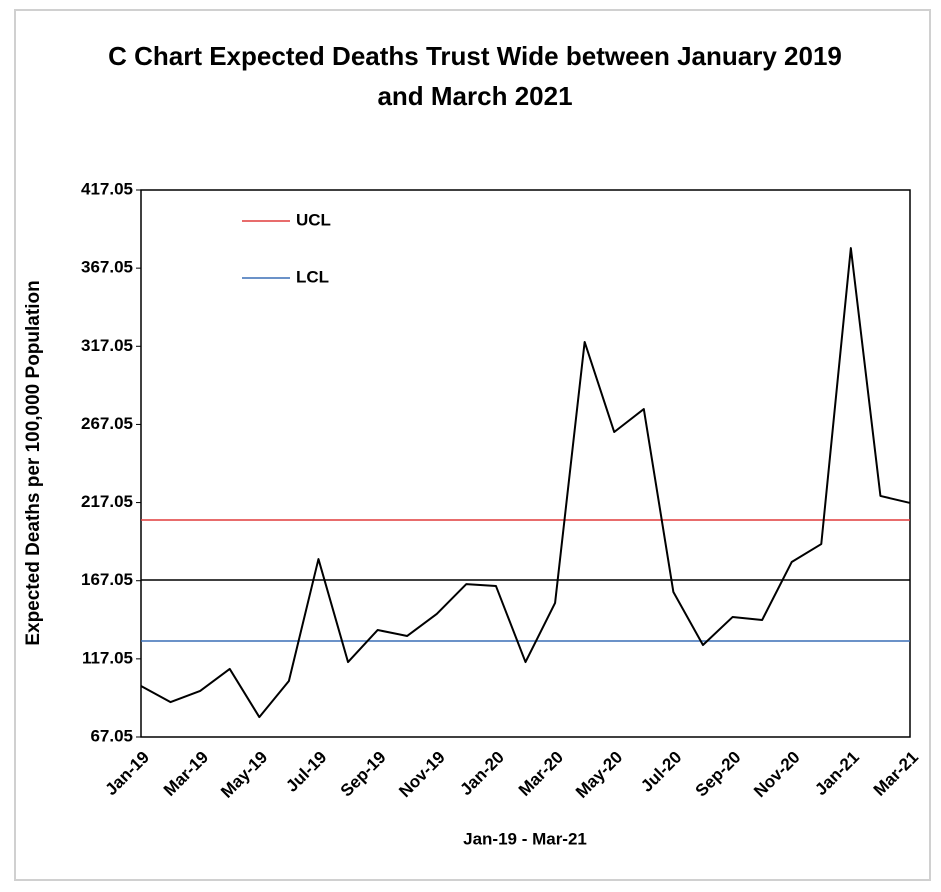 Image resolution: width=941 pixels, height=892 pixels. Describe the element at coordinates (111, 735) in the screenshot. I see `y-tick-label: 67.05` at that location.